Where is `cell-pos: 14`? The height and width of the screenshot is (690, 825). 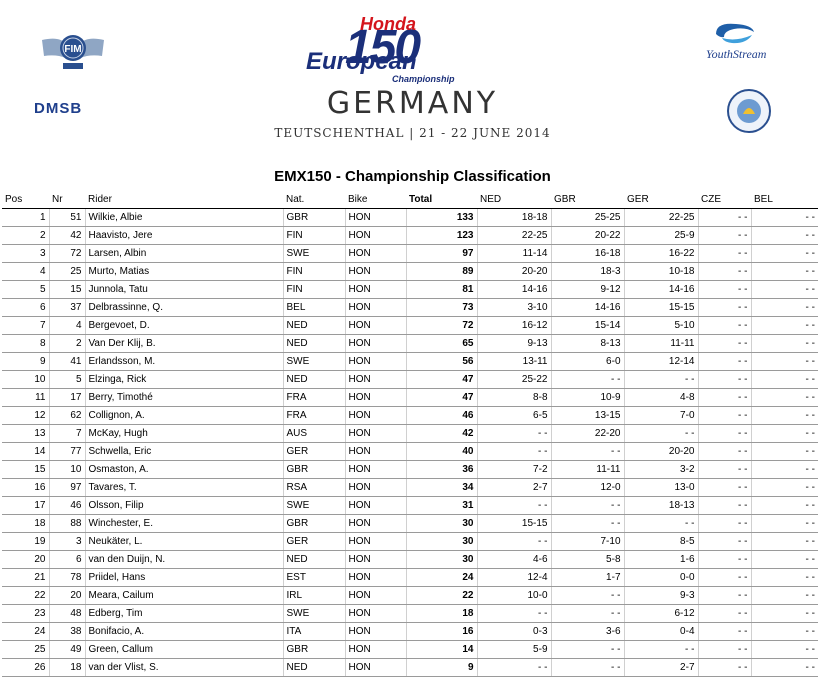 cell-pos: 14 is located at coordinates (25, 451).